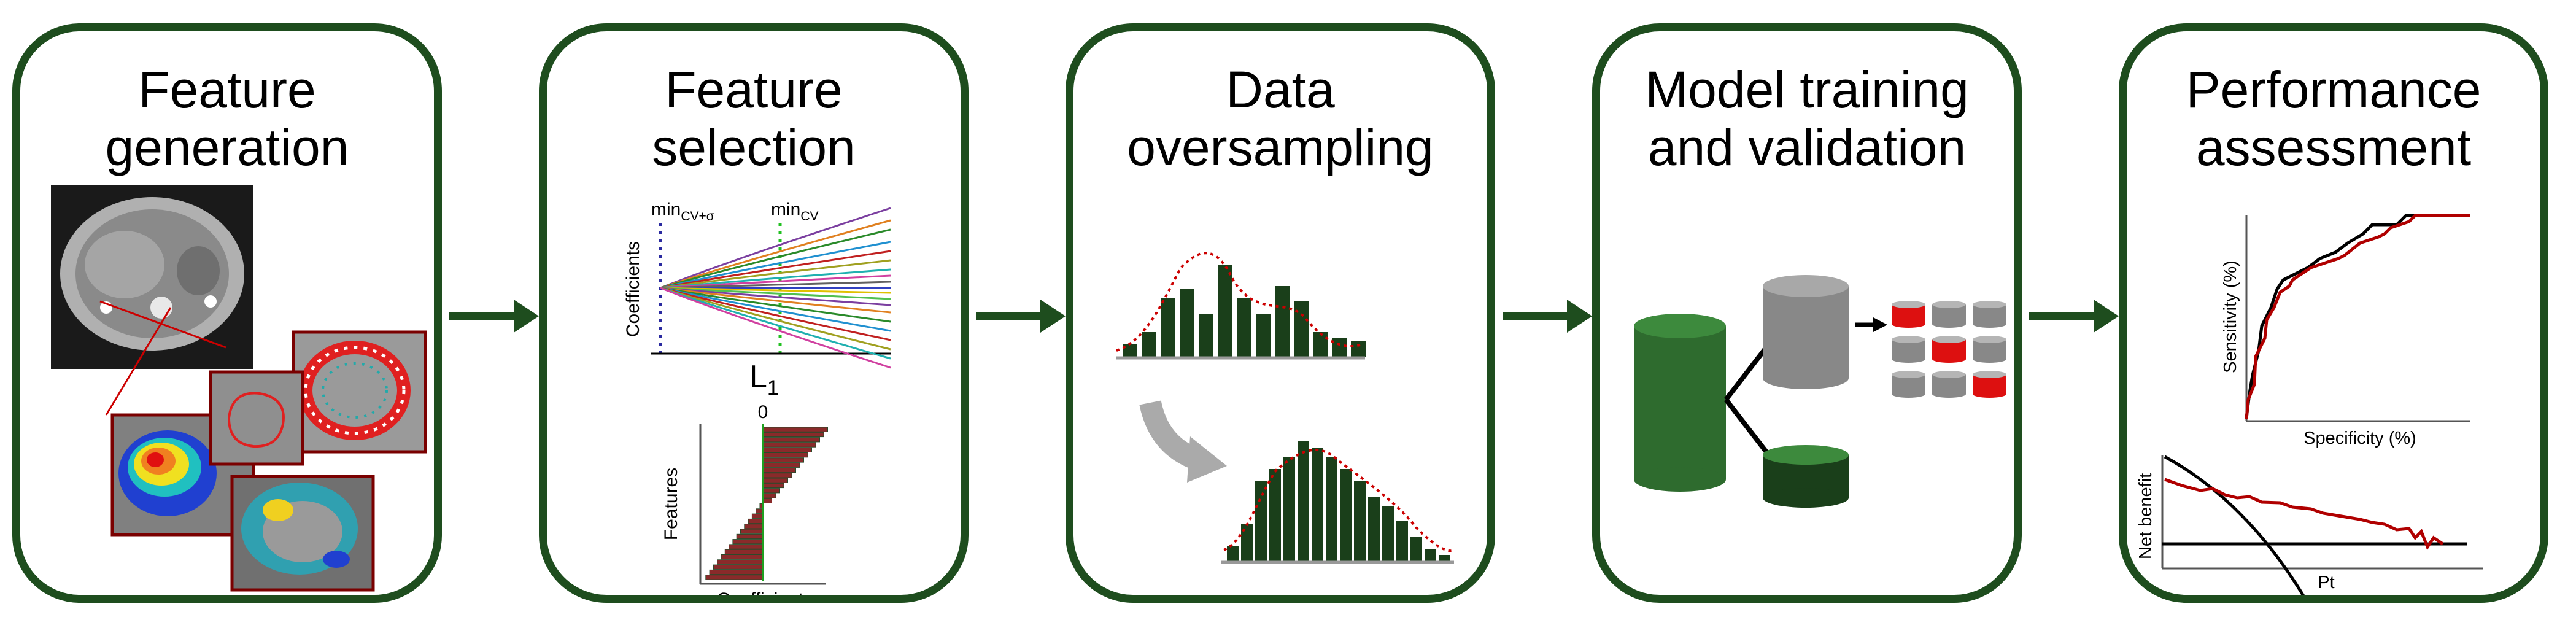  Describe the element at coordinates (1338, 501) in the screenshot. I see `oversampled-histogram` at that location.